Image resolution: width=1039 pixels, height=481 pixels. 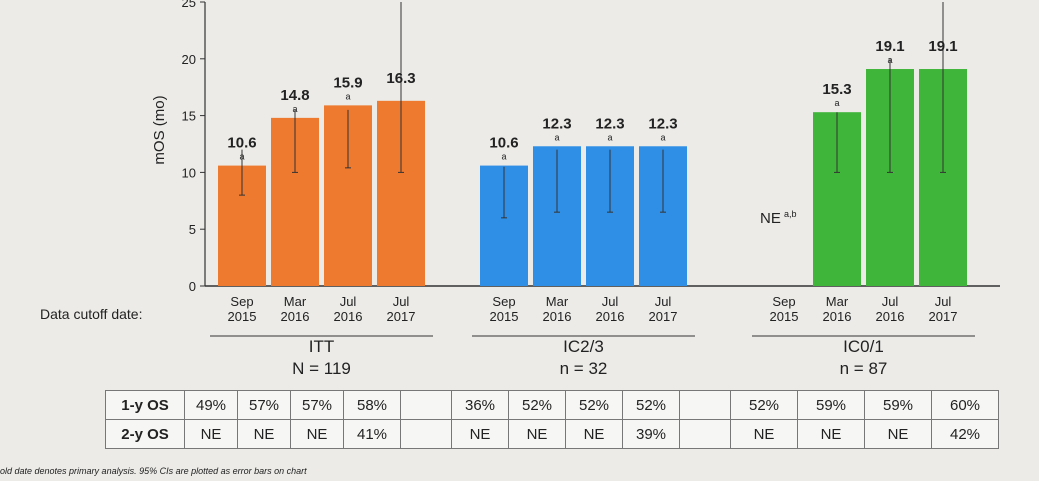 What do you see at coordinates (790, 214) in the screenshot?
I see `missing-note: a,b` at bounding box center [790, 214].